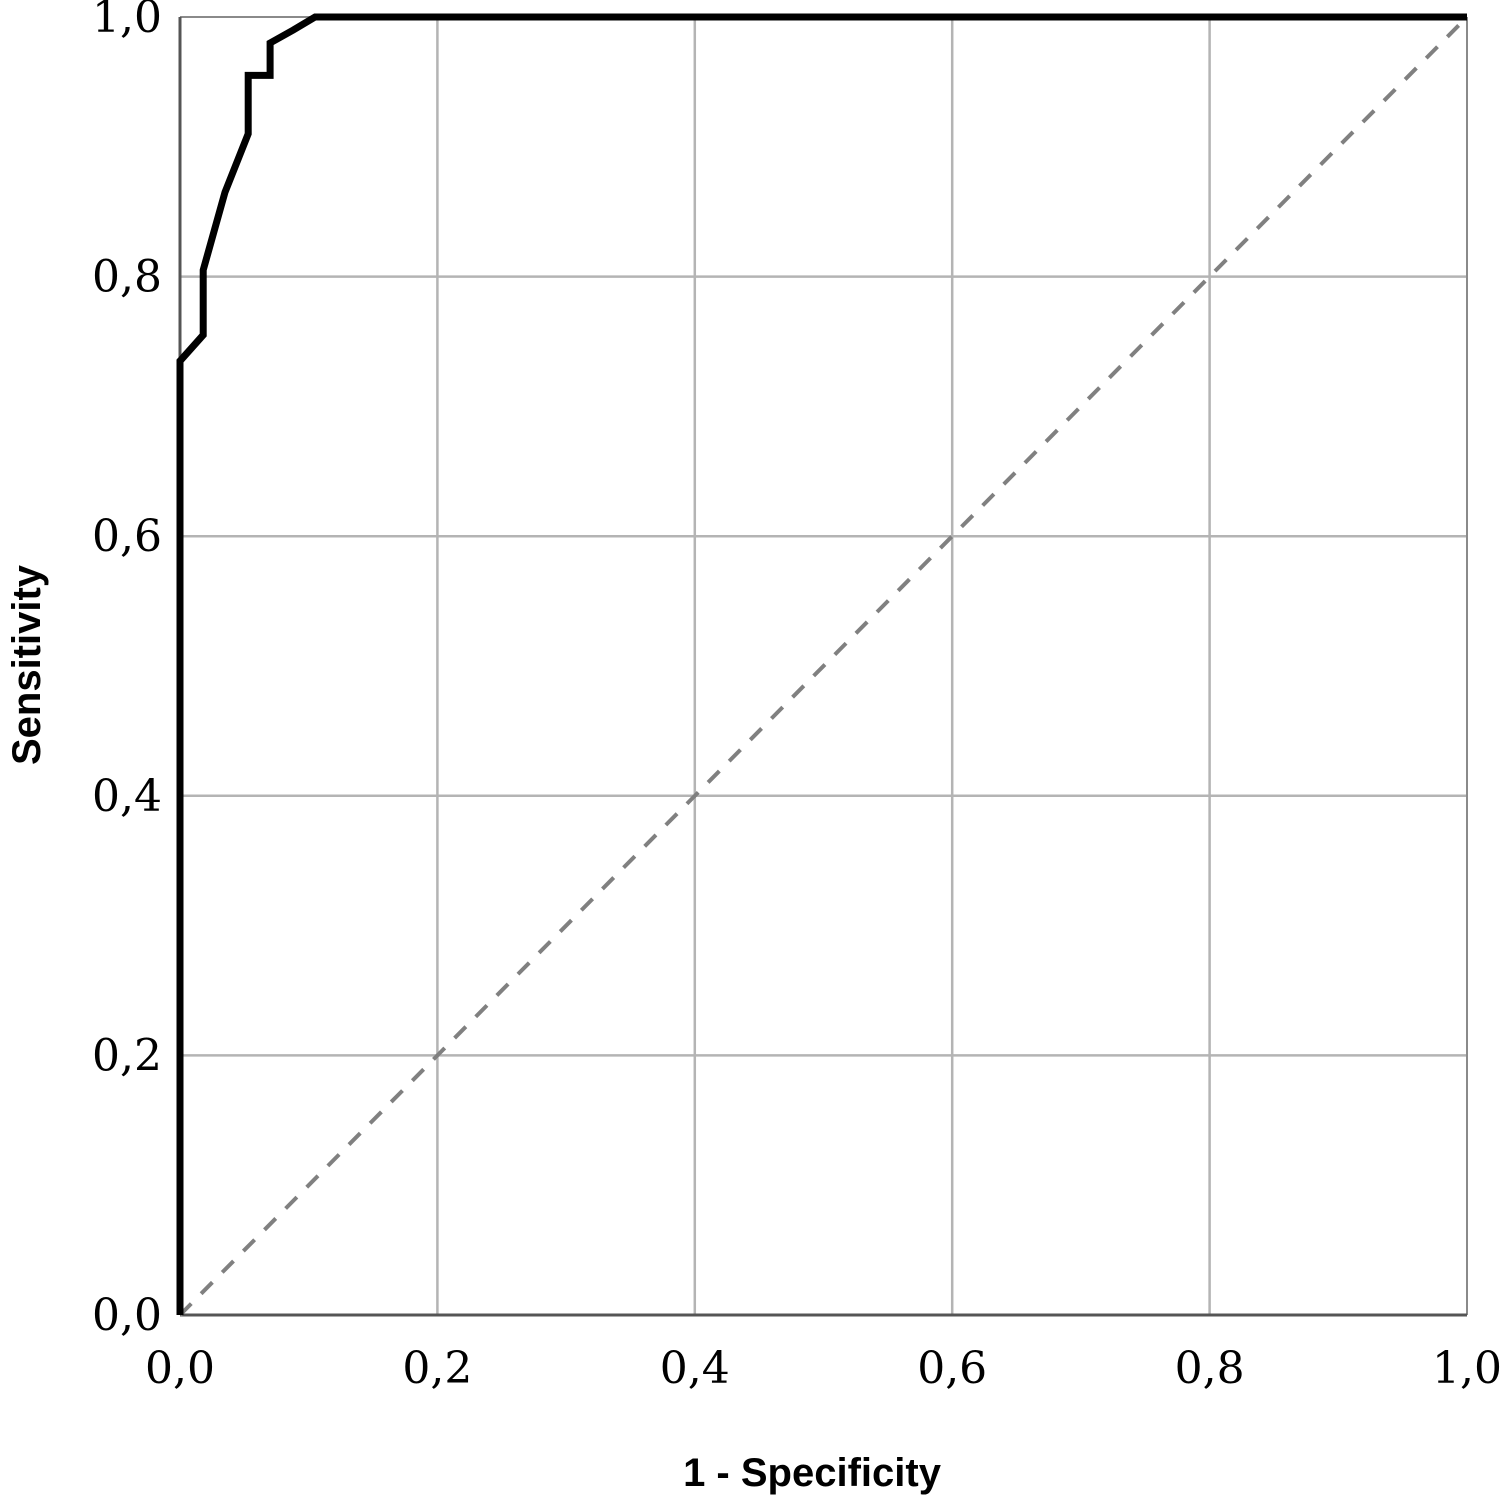  Describe the element at coordinates (127, 670) in the screenshot. I see `y-tick-labels: 0,0 0,2 0,4 0,6 0,8 1,0` at that location.